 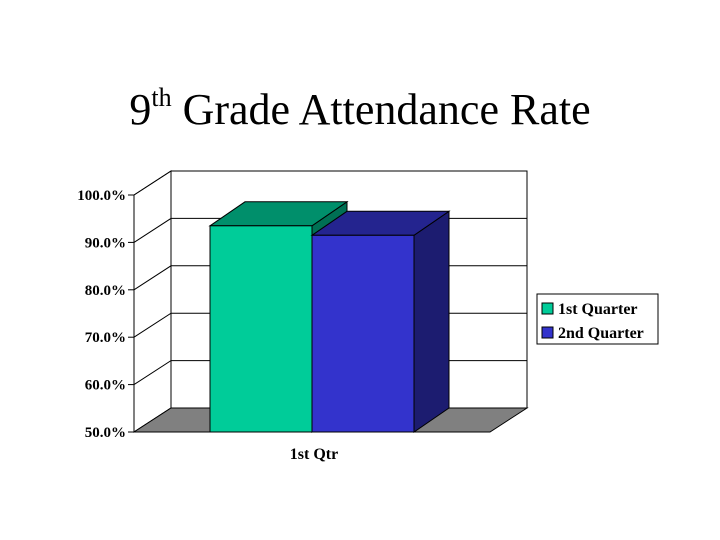 What do you see at coordinates (105, 314) in the screenshot?
I see `y-axis-ticks: 100.0% 90.0% 80.0% 70.0% 60.0% 50.0%` at bounding box center [105, 314].